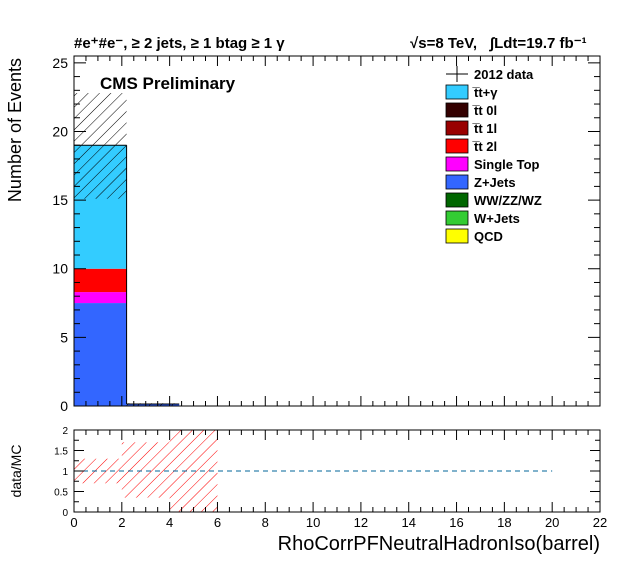  I want to click on ratio-x-axis: 0 2 4 6 8 10 12 14 16 18 20 22, so click(338, 480).